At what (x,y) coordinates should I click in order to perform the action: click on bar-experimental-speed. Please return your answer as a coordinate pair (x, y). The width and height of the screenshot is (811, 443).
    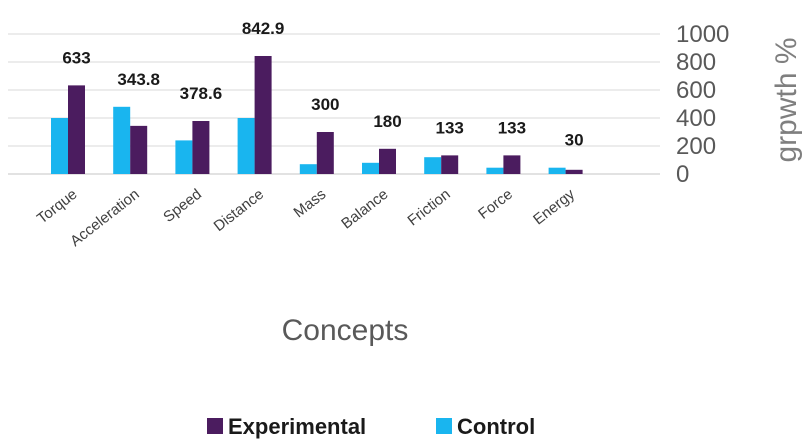
    Looking at the image, I should click on (201, 147).